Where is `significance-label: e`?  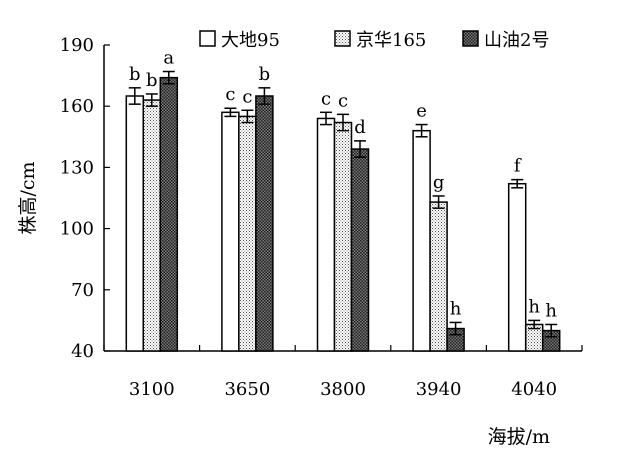
significance-label: e is located at coordinates (421, 111).